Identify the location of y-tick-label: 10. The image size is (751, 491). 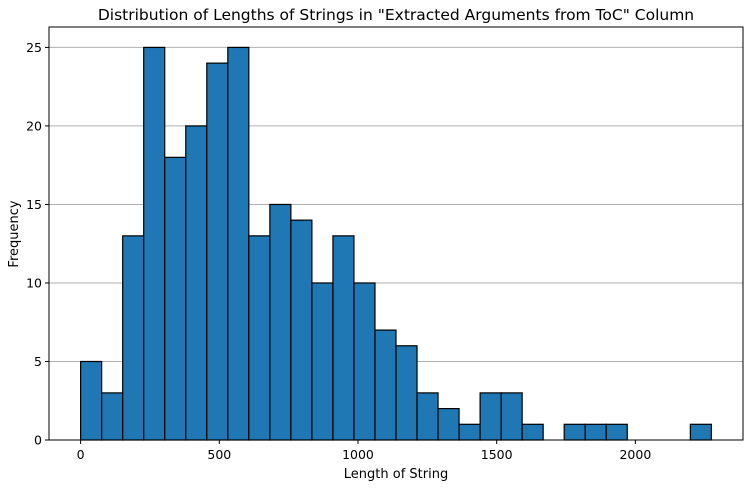
(34, 282).